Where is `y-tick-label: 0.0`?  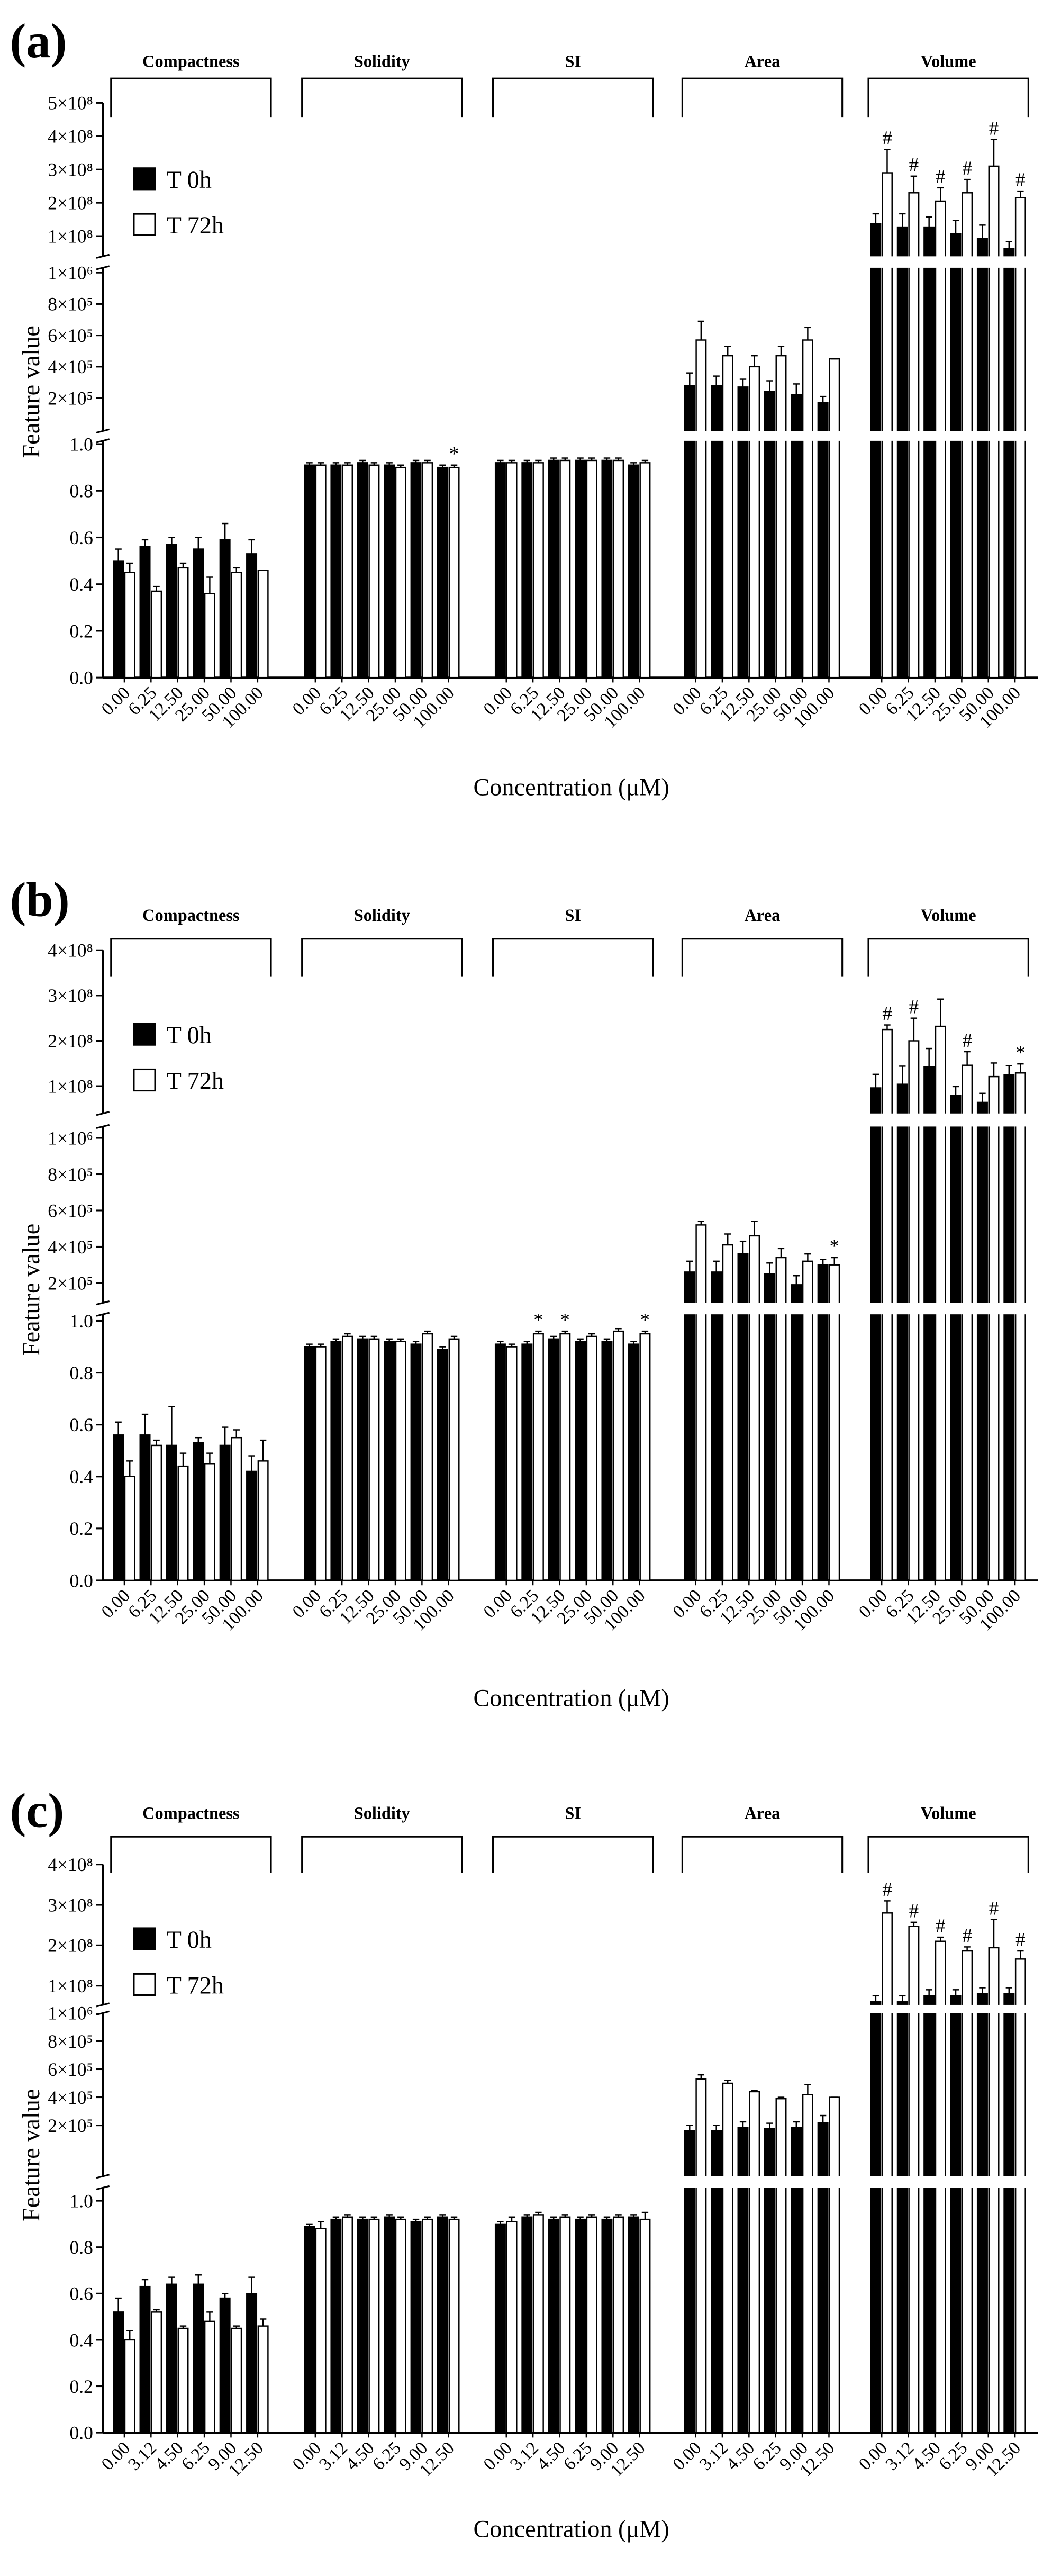
y-tick-label: 0.0 is located at coordinates (81, 1580).